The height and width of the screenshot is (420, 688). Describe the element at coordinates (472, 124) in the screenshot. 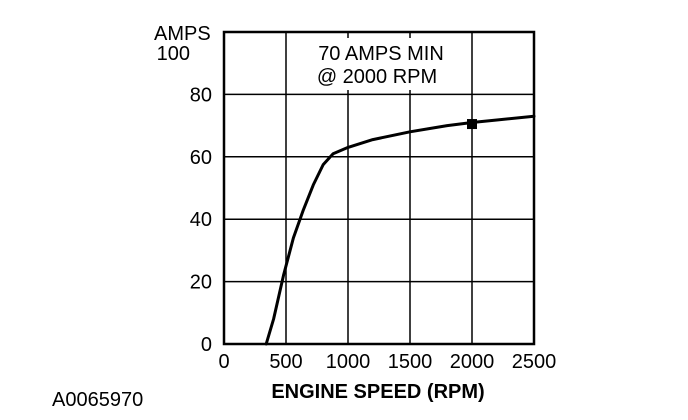

I see `data-marker` at that location.